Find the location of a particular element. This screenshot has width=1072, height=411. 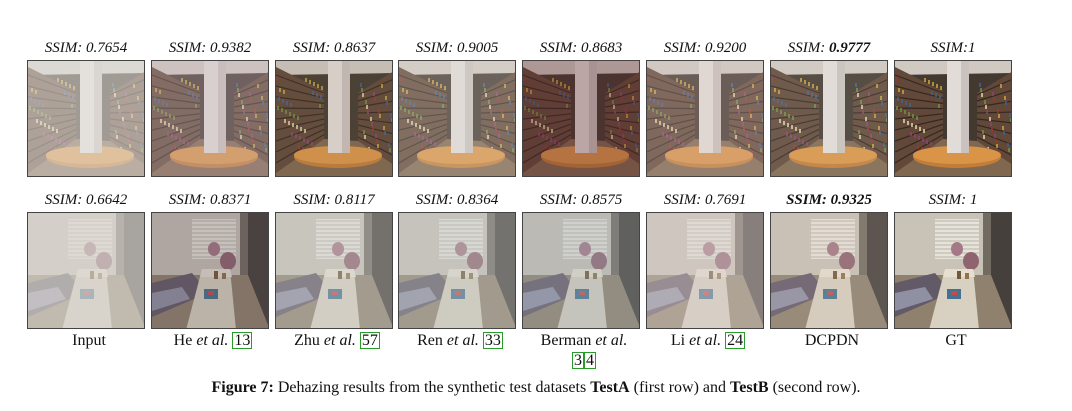

bedroom-he-image is located at coordinates (210, 270).